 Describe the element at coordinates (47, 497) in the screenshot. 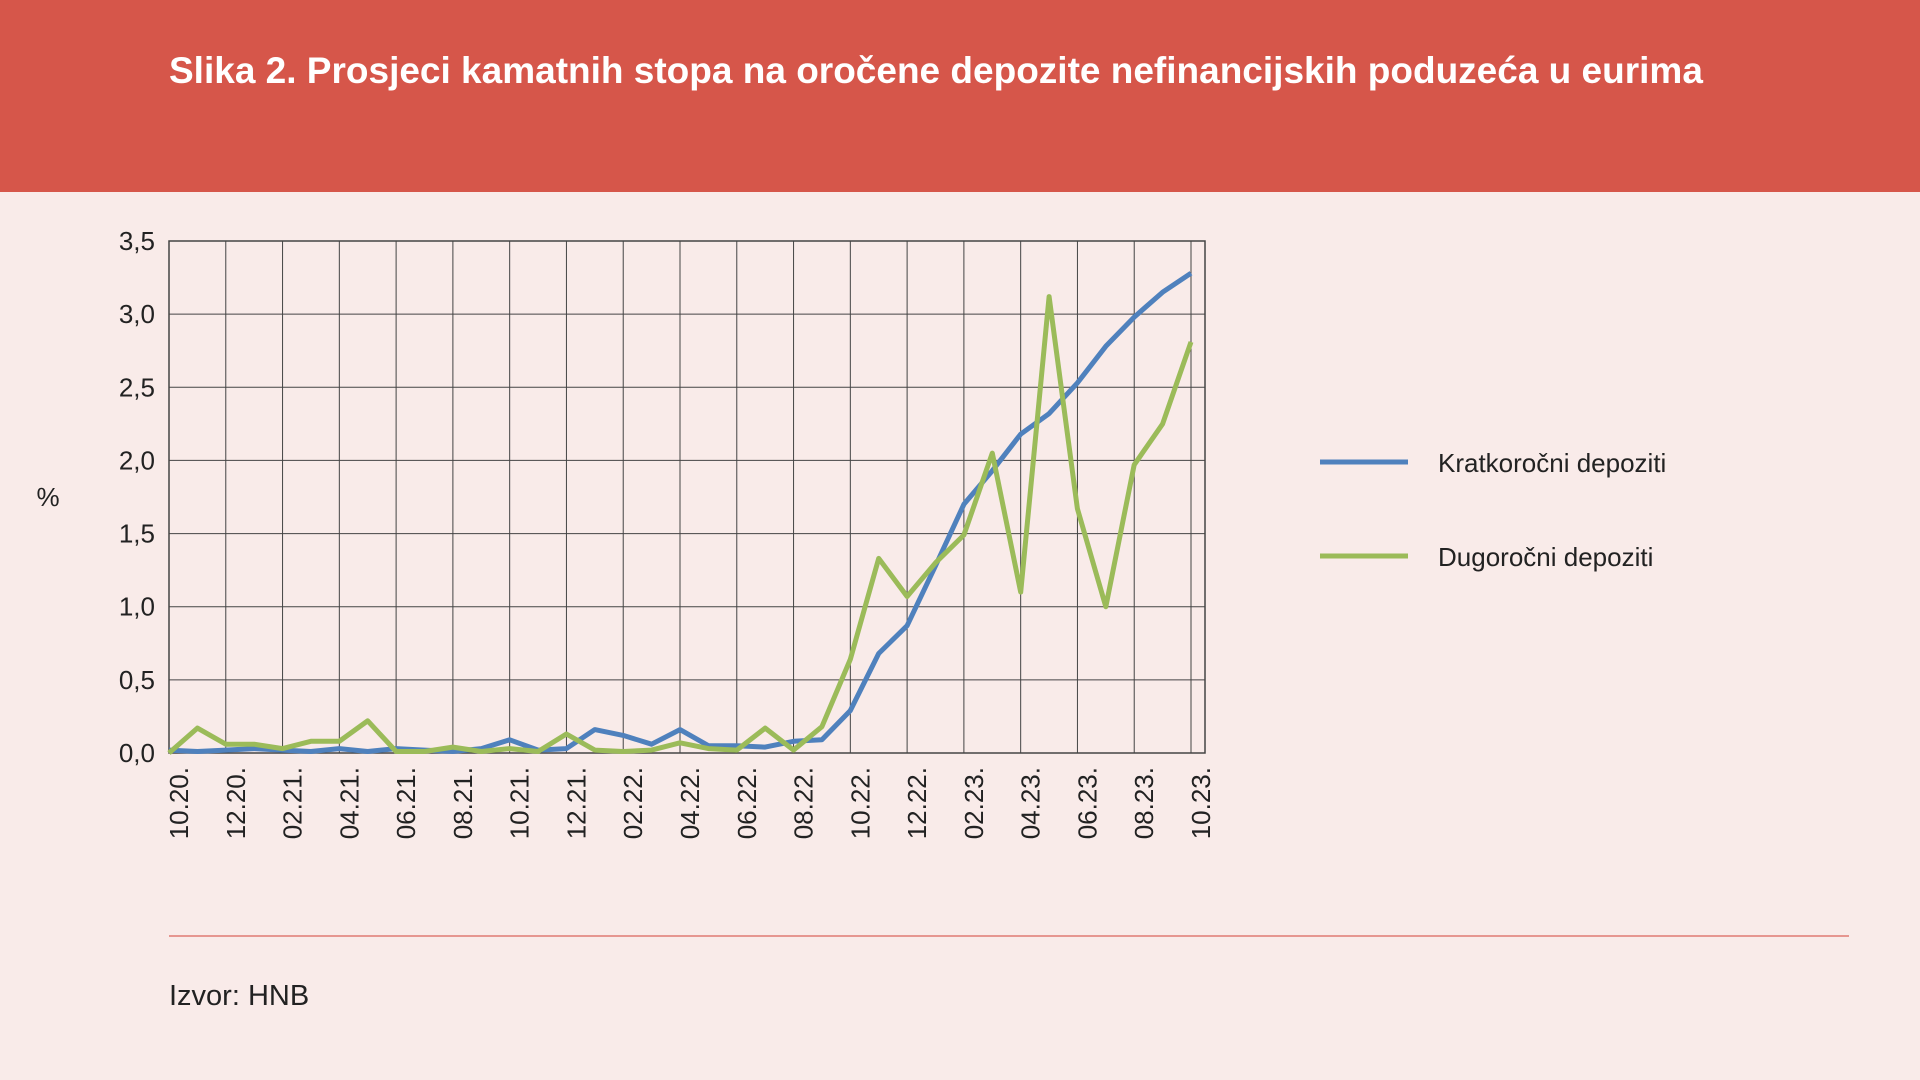

I see `y-axis-label: %` at that location.